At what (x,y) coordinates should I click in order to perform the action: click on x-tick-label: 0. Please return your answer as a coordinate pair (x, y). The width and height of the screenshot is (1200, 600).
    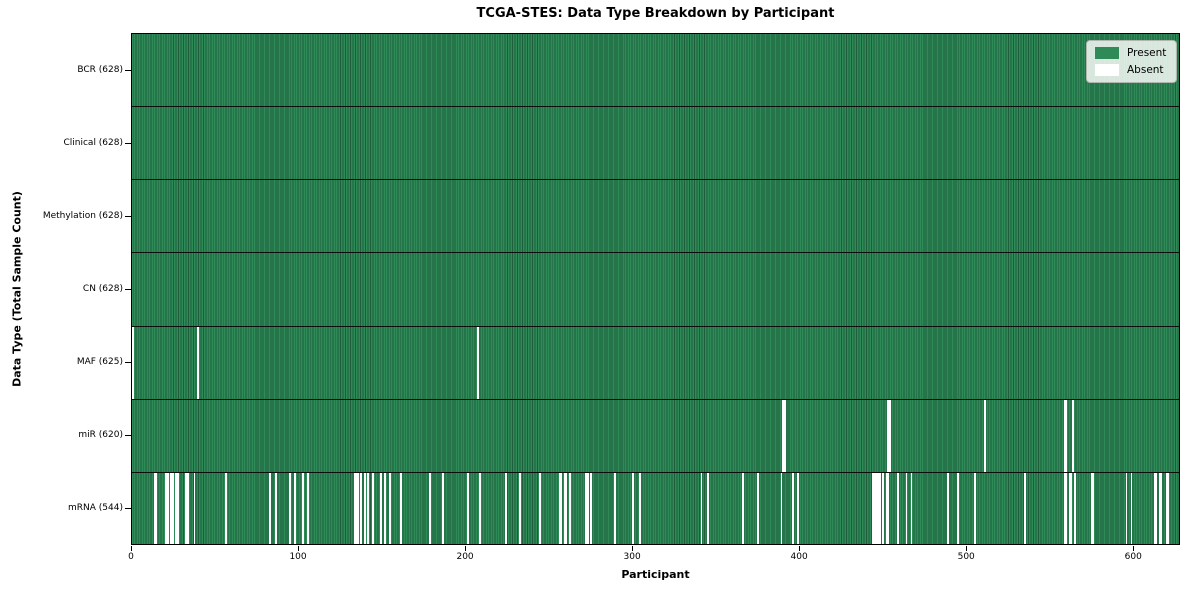
    Looking at the image, I should click on (131, 557).